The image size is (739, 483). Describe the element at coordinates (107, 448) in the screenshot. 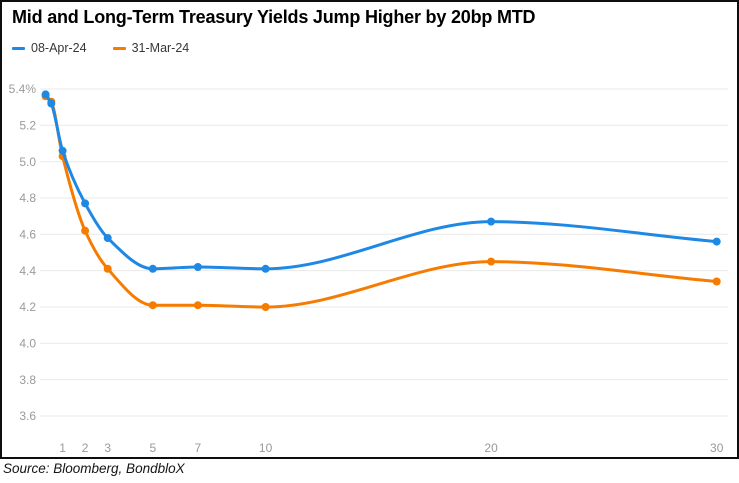

I see `x-axis-tick-label: 3` at that location.